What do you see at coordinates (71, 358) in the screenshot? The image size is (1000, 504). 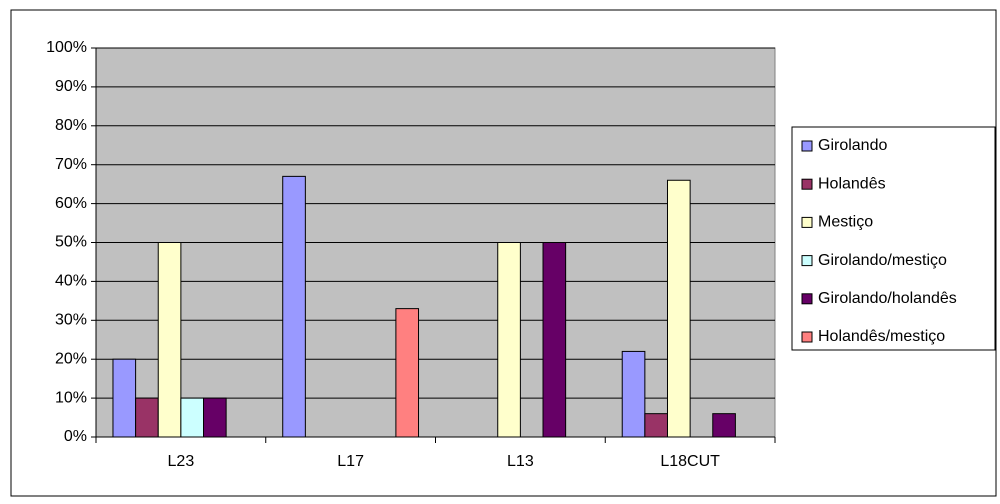 I see `y-tick-label: 20%` at bounding box center [71, 358].